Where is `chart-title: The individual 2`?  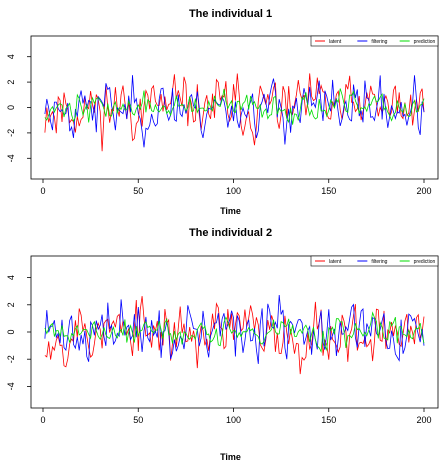
chart-title: The individual 2 is located at coordinates (230, 233).